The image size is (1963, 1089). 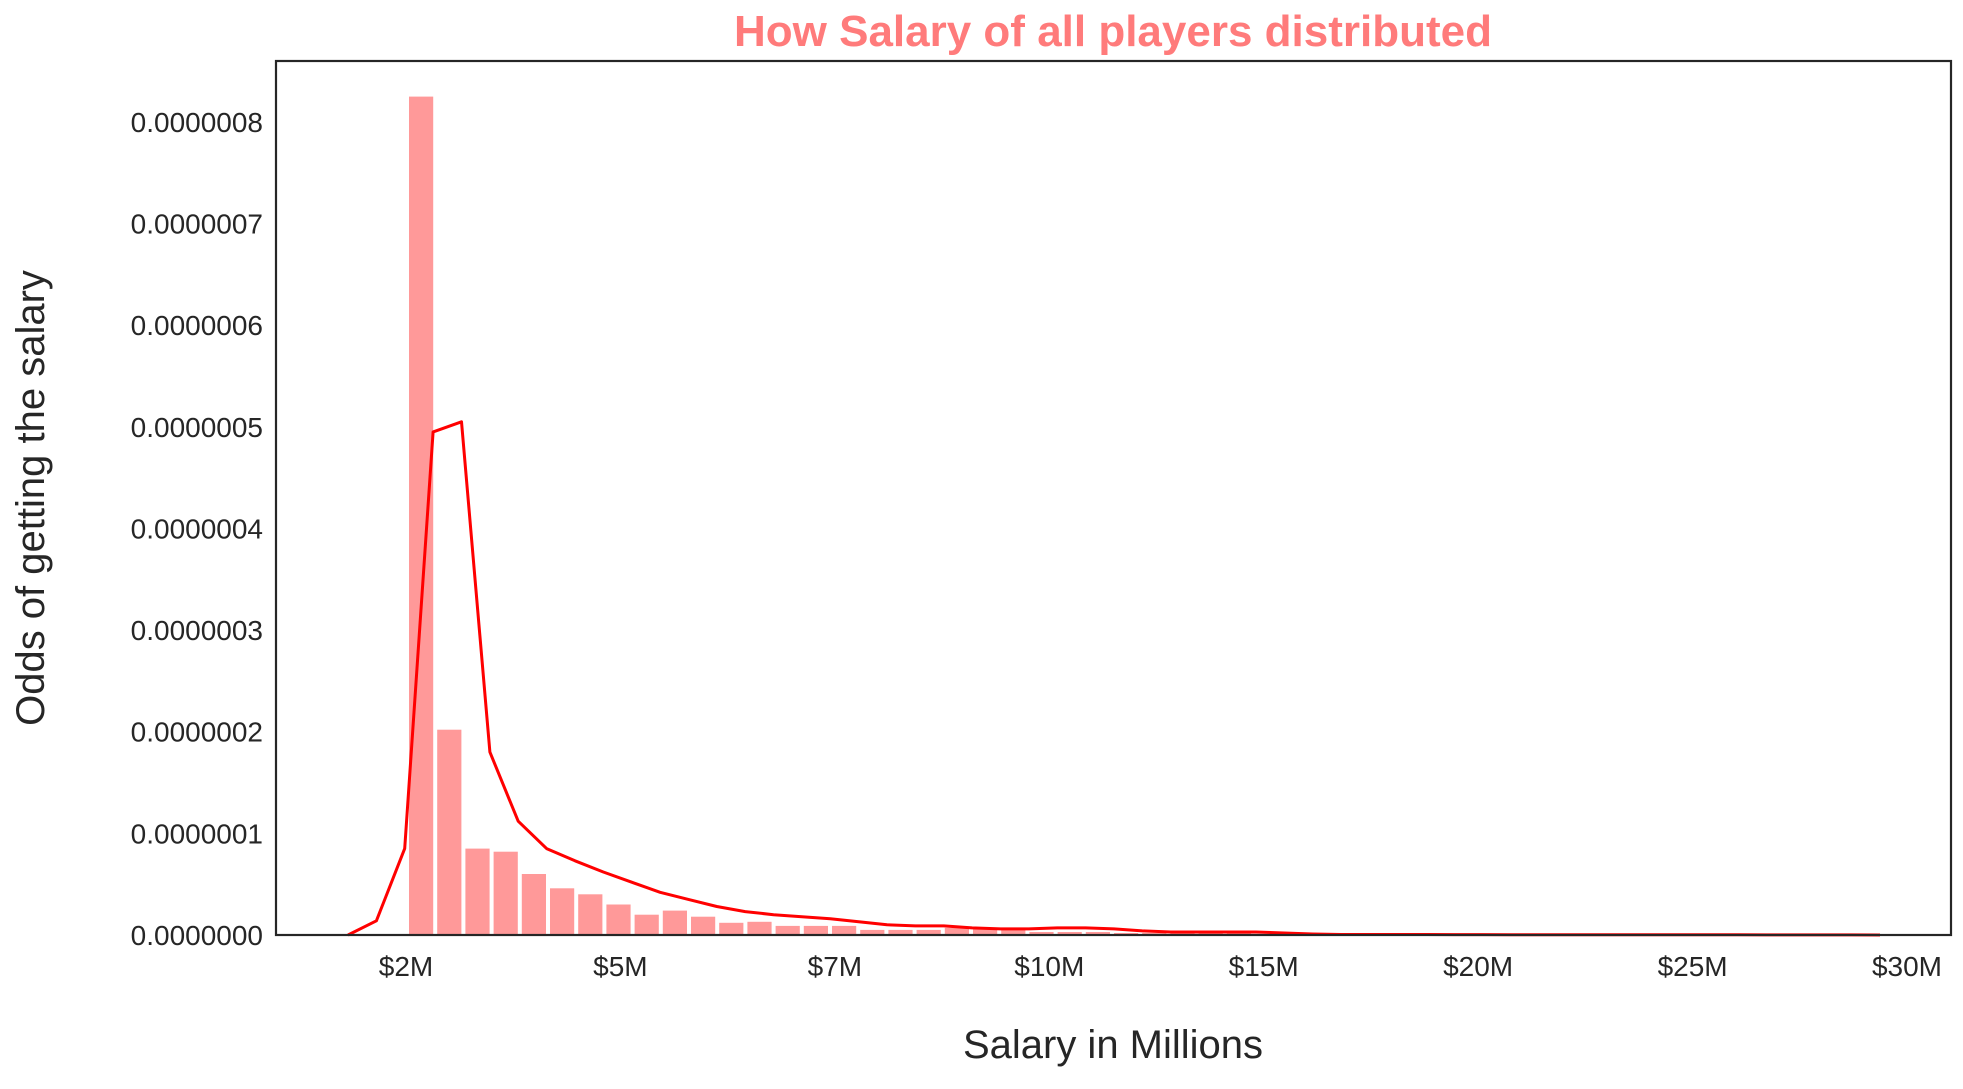 What do you see at coordinates (197, 122) in the screenshot?
I see `y-tick-label: 0.0000008` at bounding box center [197, 122].